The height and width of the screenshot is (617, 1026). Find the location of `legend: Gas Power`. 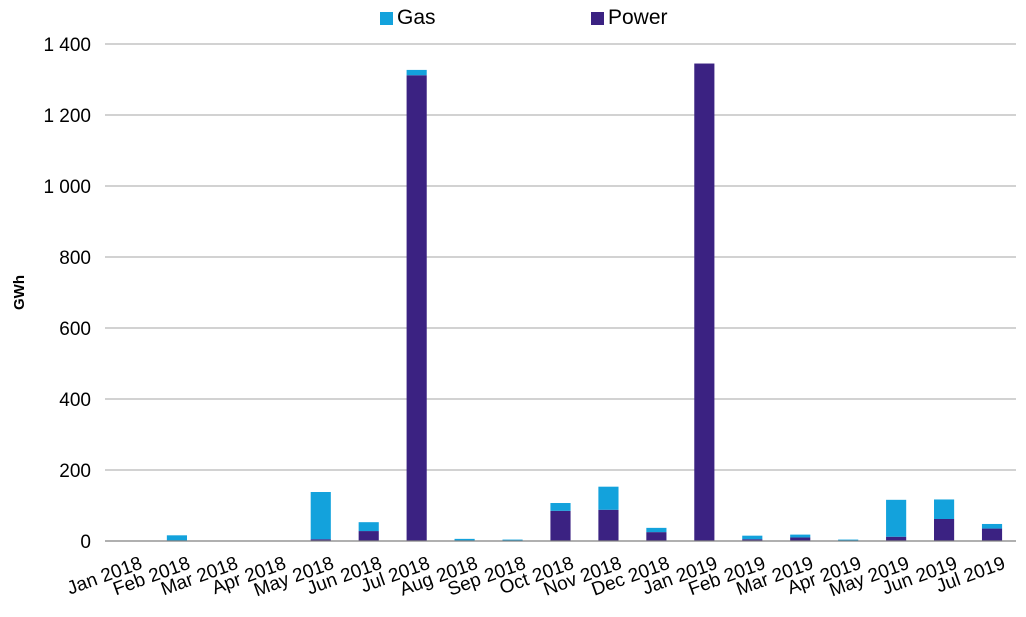

legend: Gas Power is located at coordinates (513, 18).